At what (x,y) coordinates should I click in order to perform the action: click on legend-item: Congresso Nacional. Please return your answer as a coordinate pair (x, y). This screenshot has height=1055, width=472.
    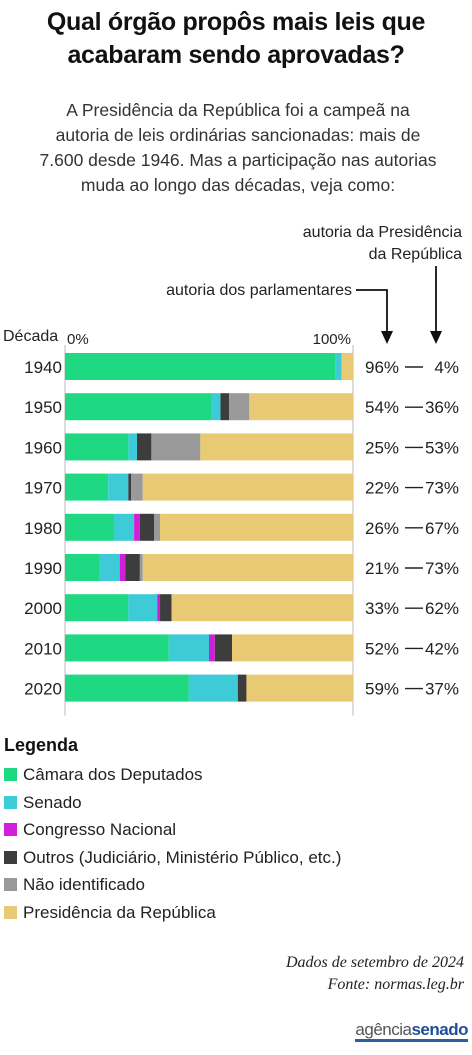
    Looking at the image, I should click on (172, 830).